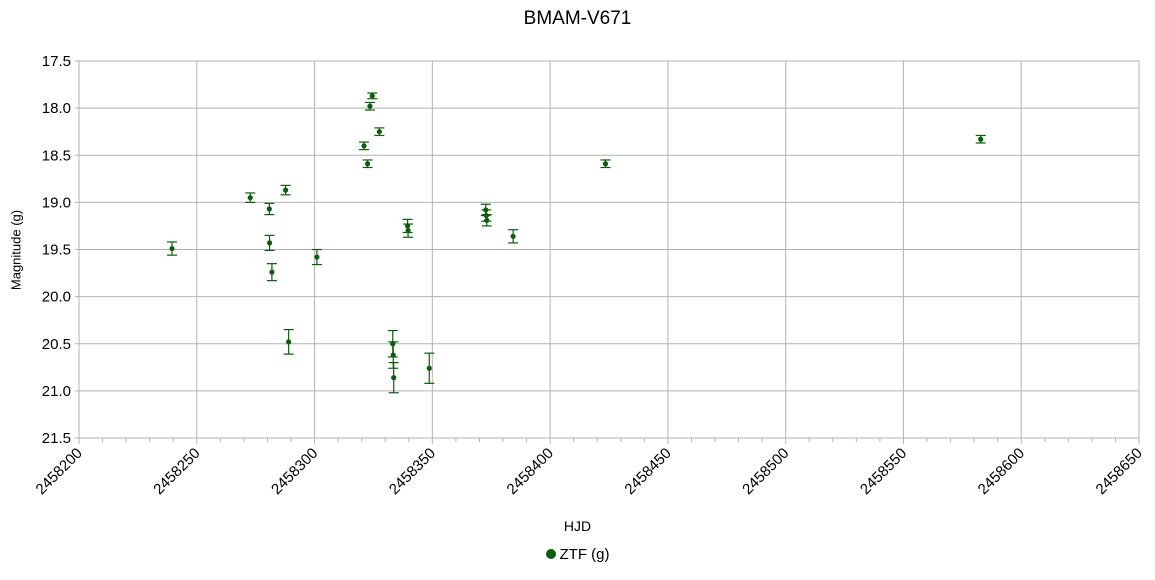  I want to click on x-tick-label: 2458200, so click(59, 471).